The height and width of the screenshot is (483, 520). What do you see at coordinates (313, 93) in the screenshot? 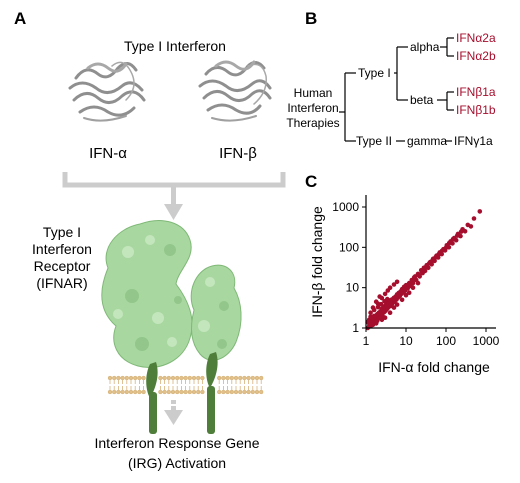
I see `tree-root-line-1: Human` at bounding box center [313, 93].